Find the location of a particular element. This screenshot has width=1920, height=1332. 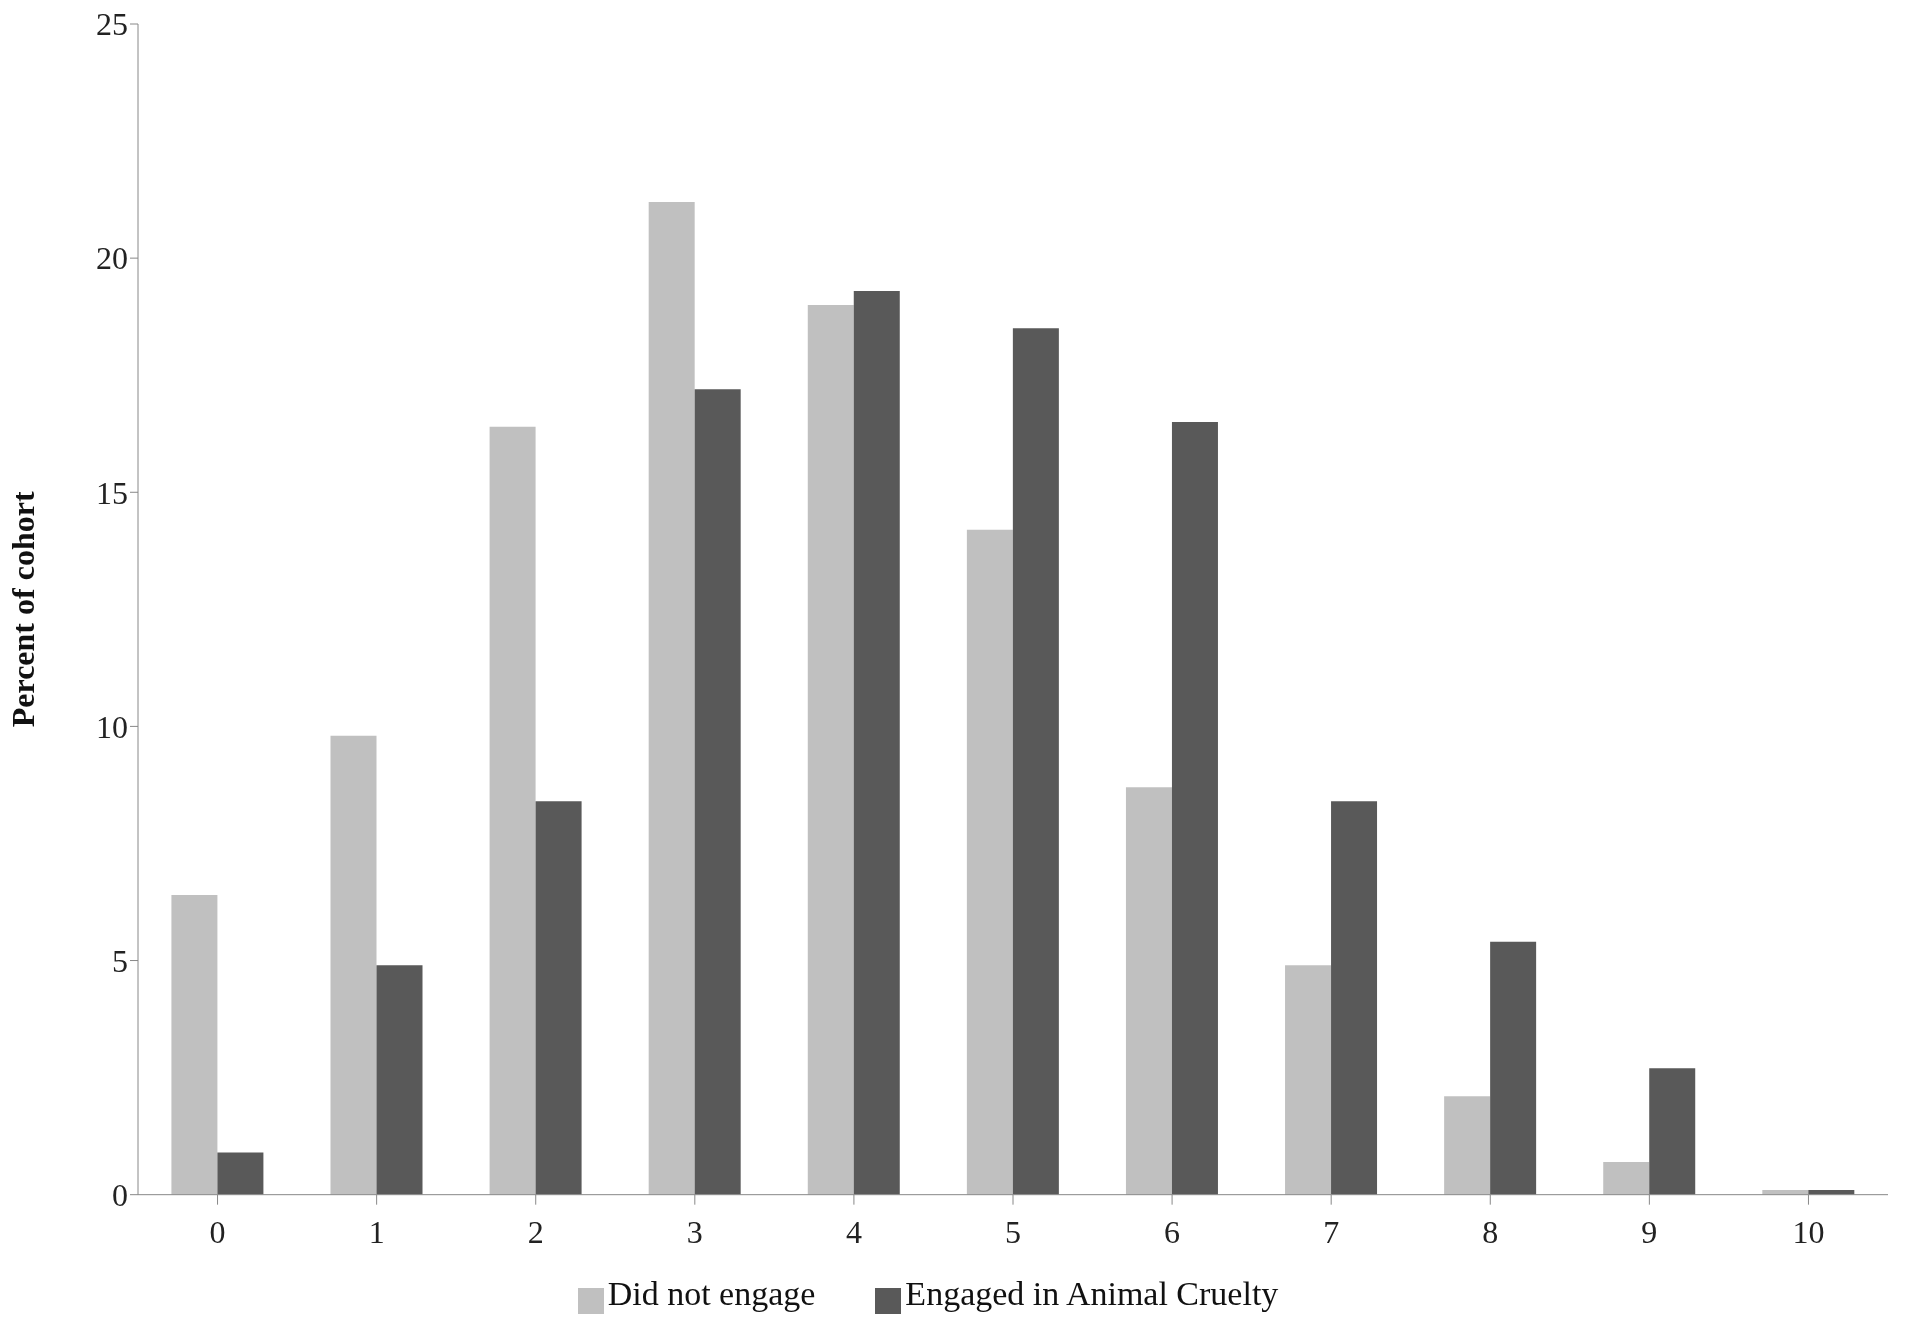

x-tick-label: 2 is located at coordinates (535, 1232).